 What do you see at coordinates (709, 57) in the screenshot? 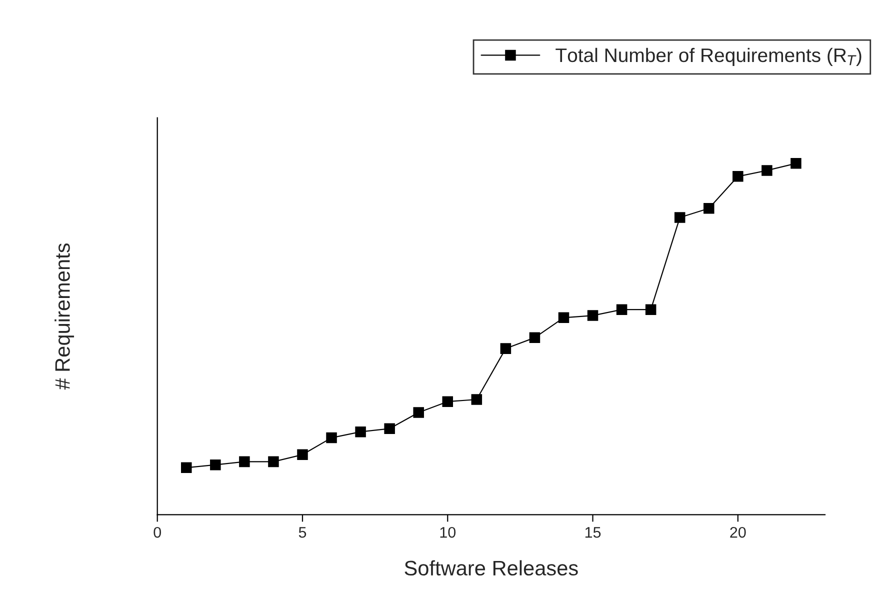
I see `legend-label: Total Number of Requirements (R$_{T}$)` at bounding box center [709, 57].